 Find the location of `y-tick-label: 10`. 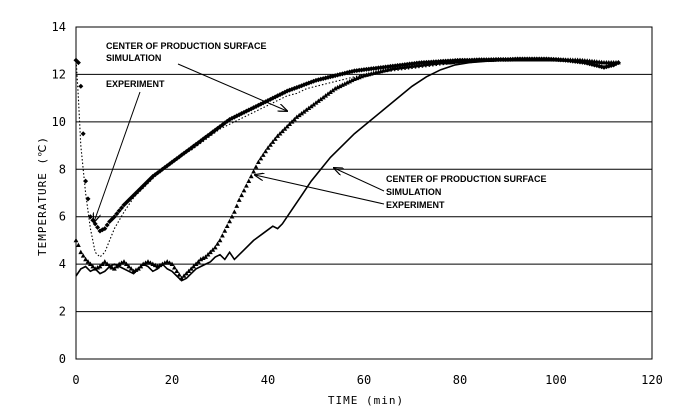

y-tick-label: 10 is located at coordinates (59, 122).